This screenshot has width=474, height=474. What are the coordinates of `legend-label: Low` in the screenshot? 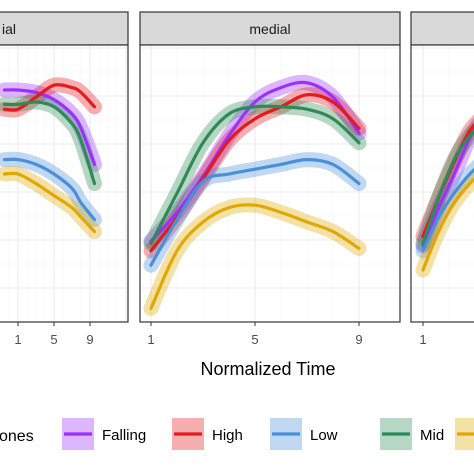 It's located at (324, 435).